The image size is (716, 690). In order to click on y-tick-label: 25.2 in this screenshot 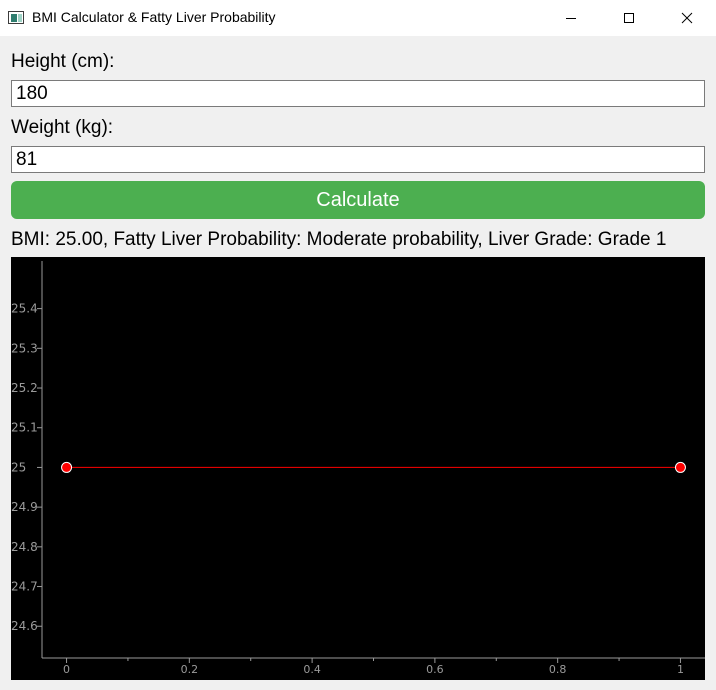, I will do `click(24, 388)`.